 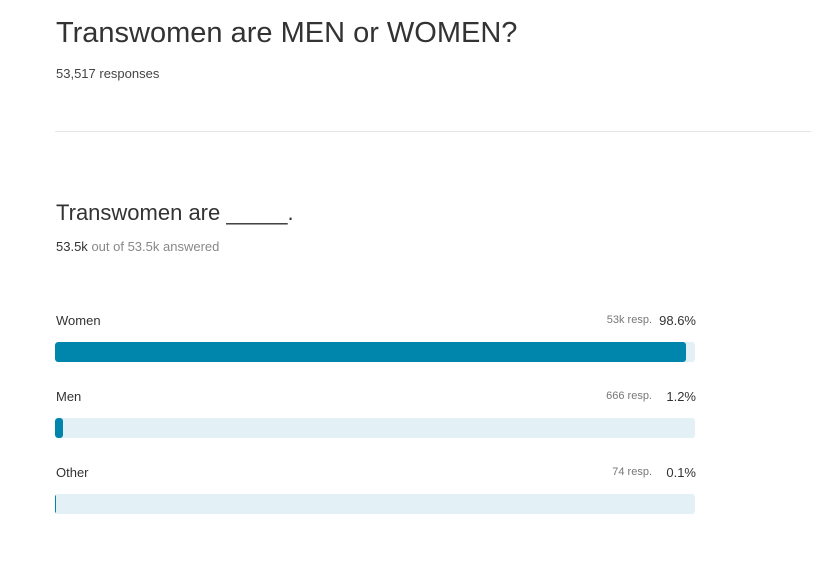 I want to click on option-label: Men, so click(x=69, y=396).